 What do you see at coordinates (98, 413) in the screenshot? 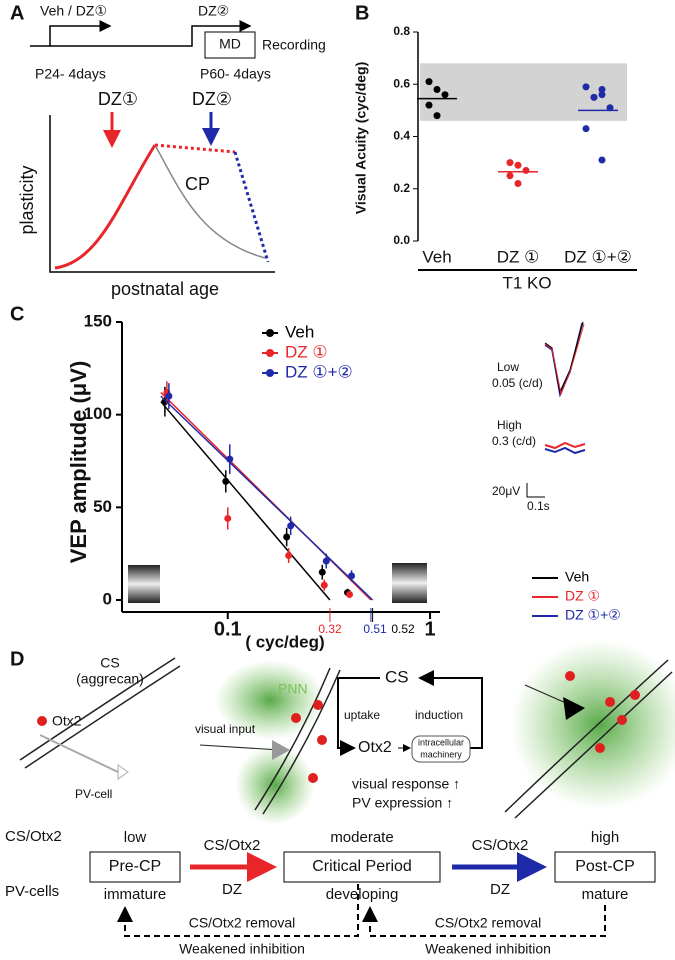
I see `y-tick-label: 100` at bounding box center [98, 413].